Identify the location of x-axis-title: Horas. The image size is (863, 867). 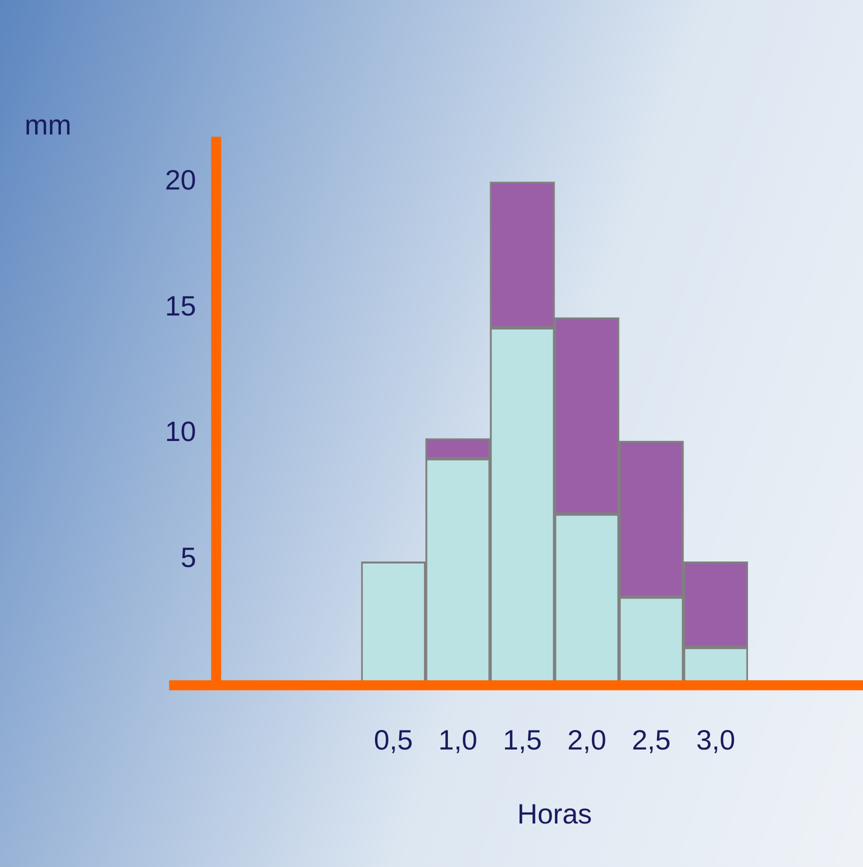
(554, 814).